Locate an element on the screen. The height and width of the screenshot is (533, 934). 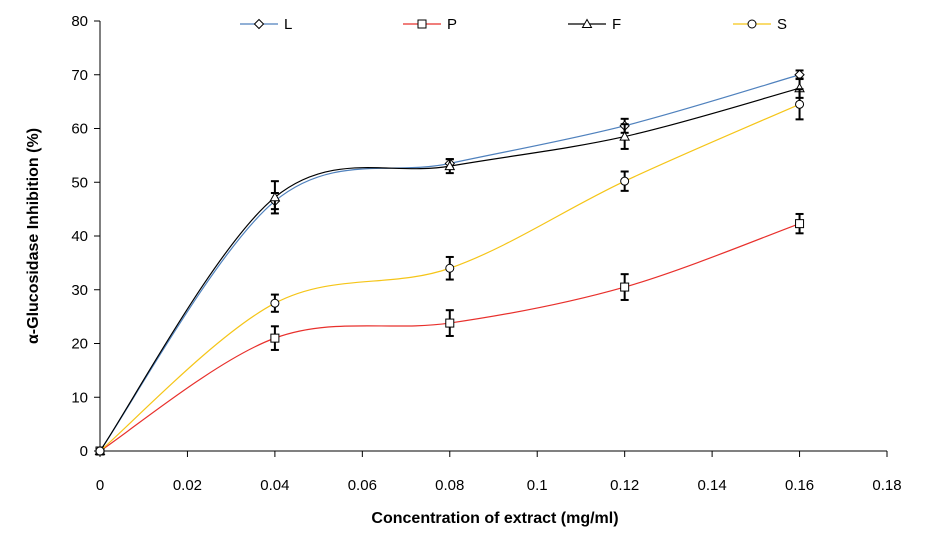
y-tick-label: 0 is located at coordinates (84, 451).